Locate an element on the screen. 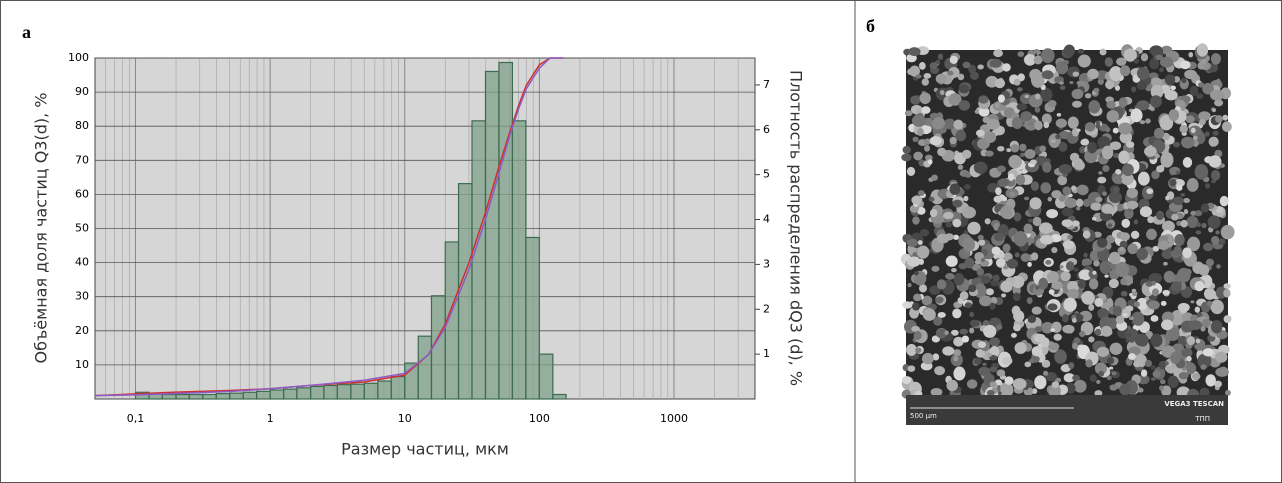 The width and height of the screenshot is (1282, 483). instrument-label: VEGA3 TESCAN is located at coordinates (1194, 404).